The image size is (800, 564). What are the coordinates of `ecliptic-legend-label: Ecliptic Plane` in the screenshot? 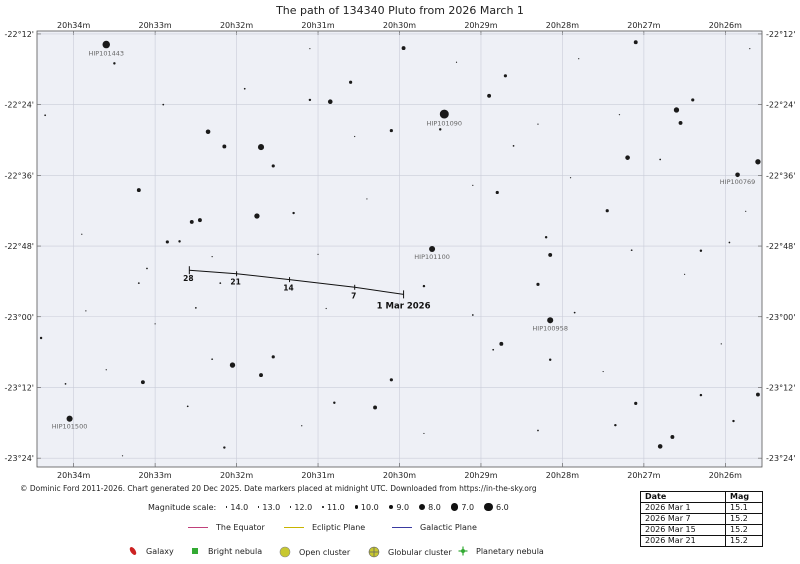 It's located at (339, 527).